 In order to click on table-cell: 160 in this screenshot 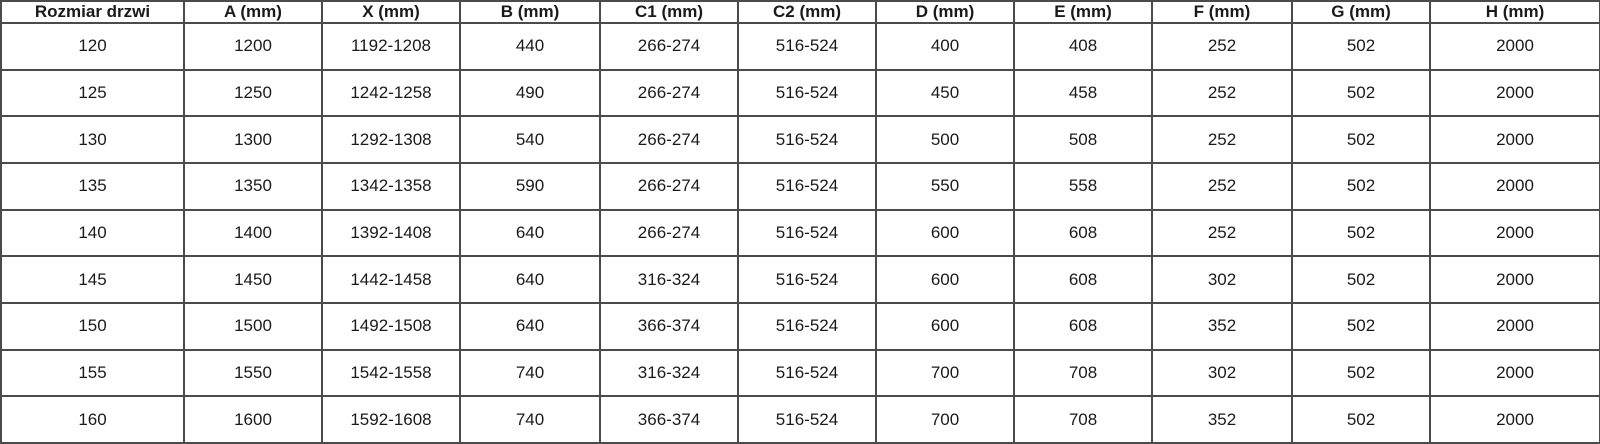, I will do `click(92, 419)`.